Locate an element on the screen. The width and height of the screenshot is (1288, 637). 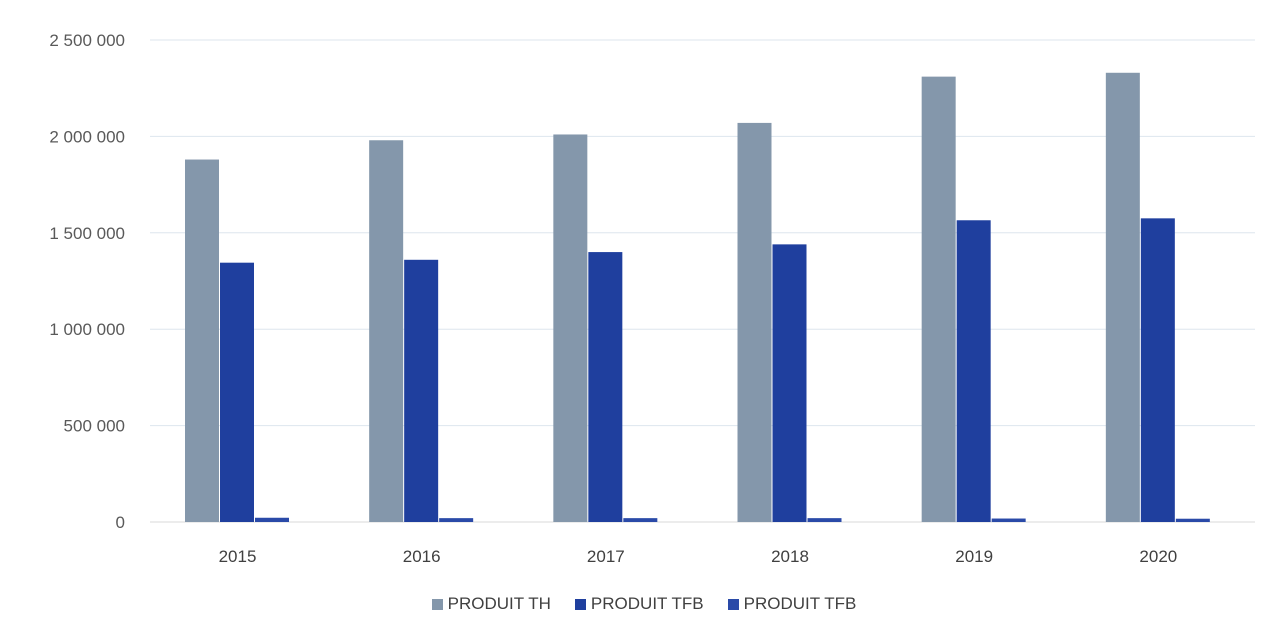
legend-item: PRODUIT TH is located at coordinates (491, 604).